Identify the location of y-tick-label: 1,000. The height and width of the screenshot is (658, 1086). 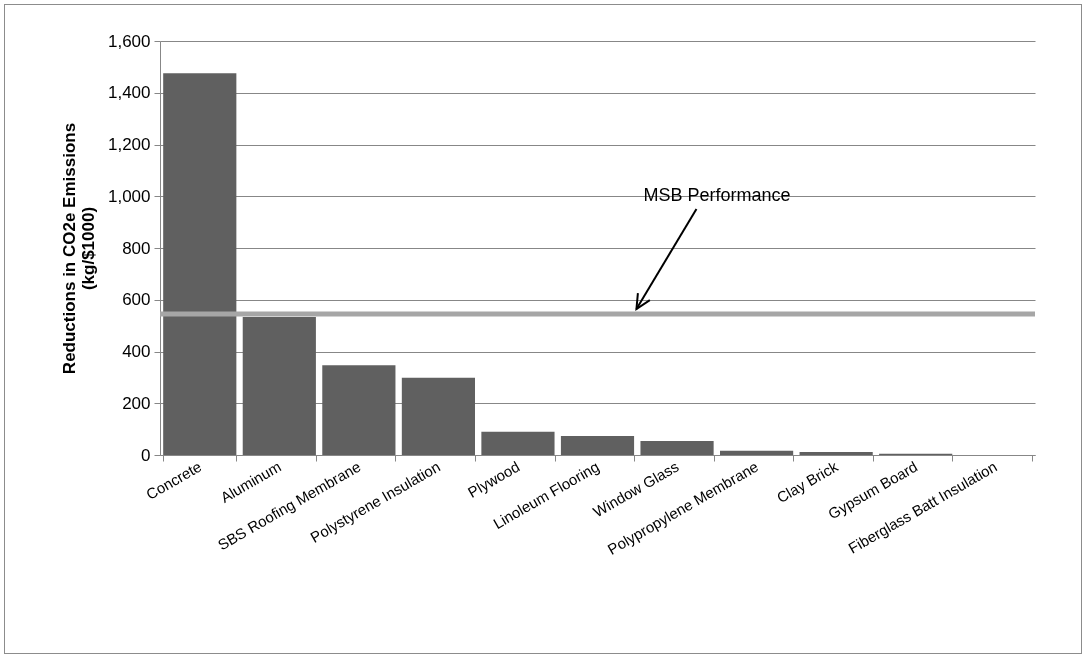
(129, 196).